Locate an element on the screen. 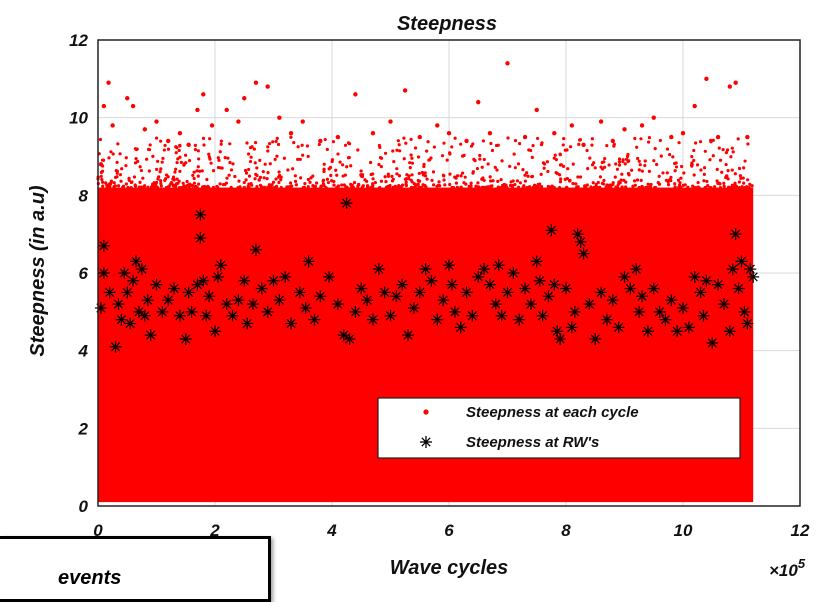 Image resolution: width=834 pixels, height=602 pixels. y-tick-label: 10 is located at coordinates (78, 118).